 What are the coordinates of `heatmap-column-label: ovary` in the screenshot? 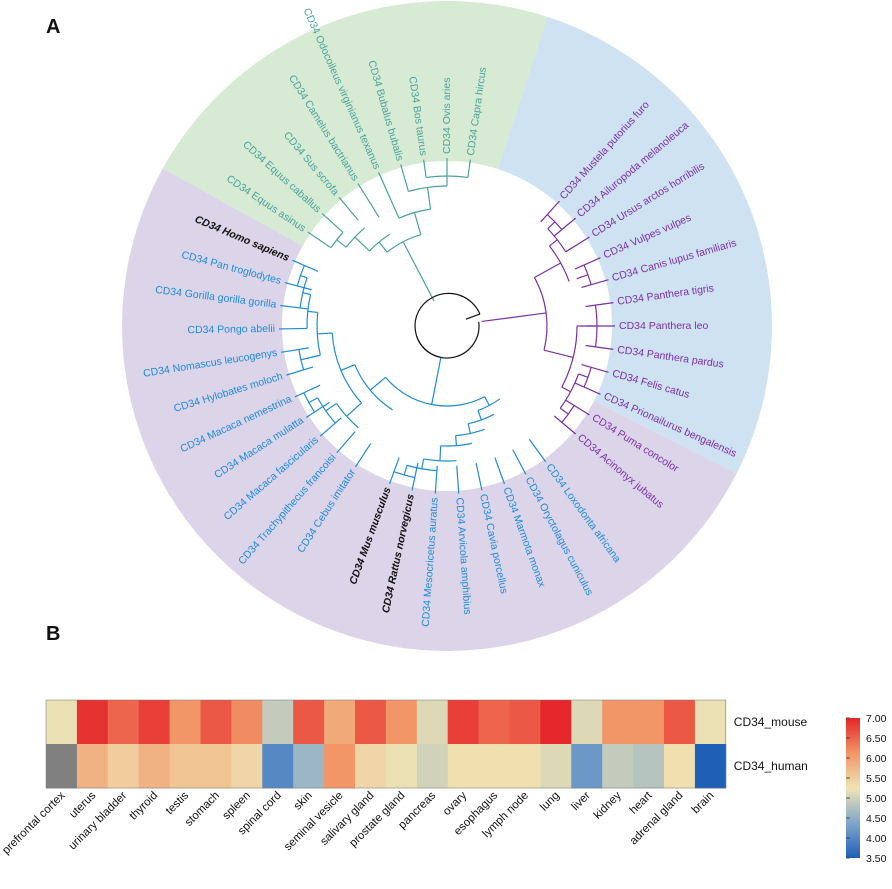 It's located at (455, 803).